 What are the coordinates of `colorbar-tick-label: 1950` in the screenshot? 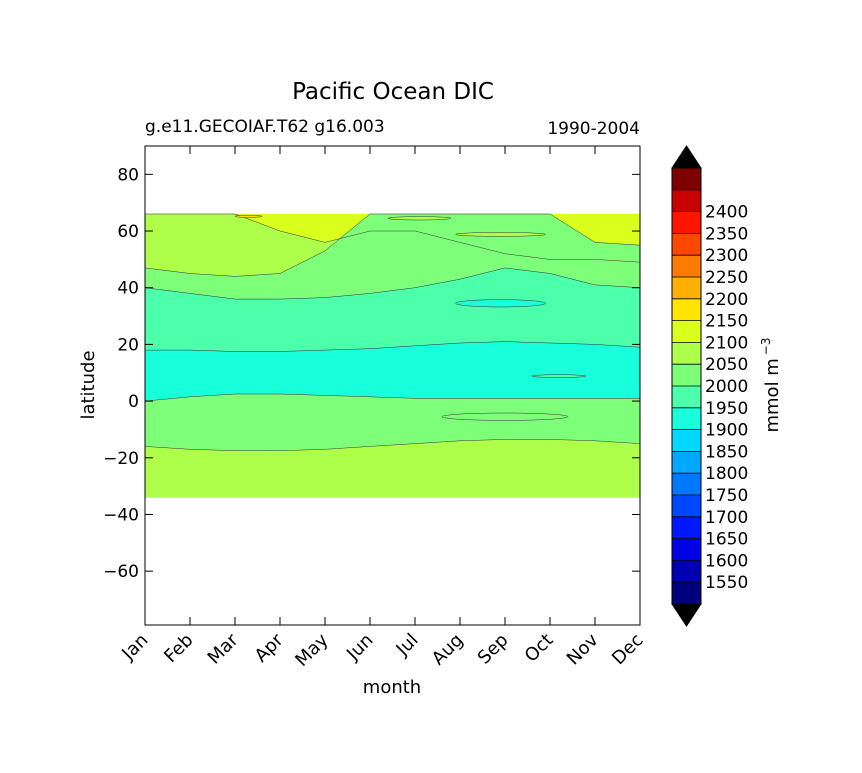 It's located at (726, 409).